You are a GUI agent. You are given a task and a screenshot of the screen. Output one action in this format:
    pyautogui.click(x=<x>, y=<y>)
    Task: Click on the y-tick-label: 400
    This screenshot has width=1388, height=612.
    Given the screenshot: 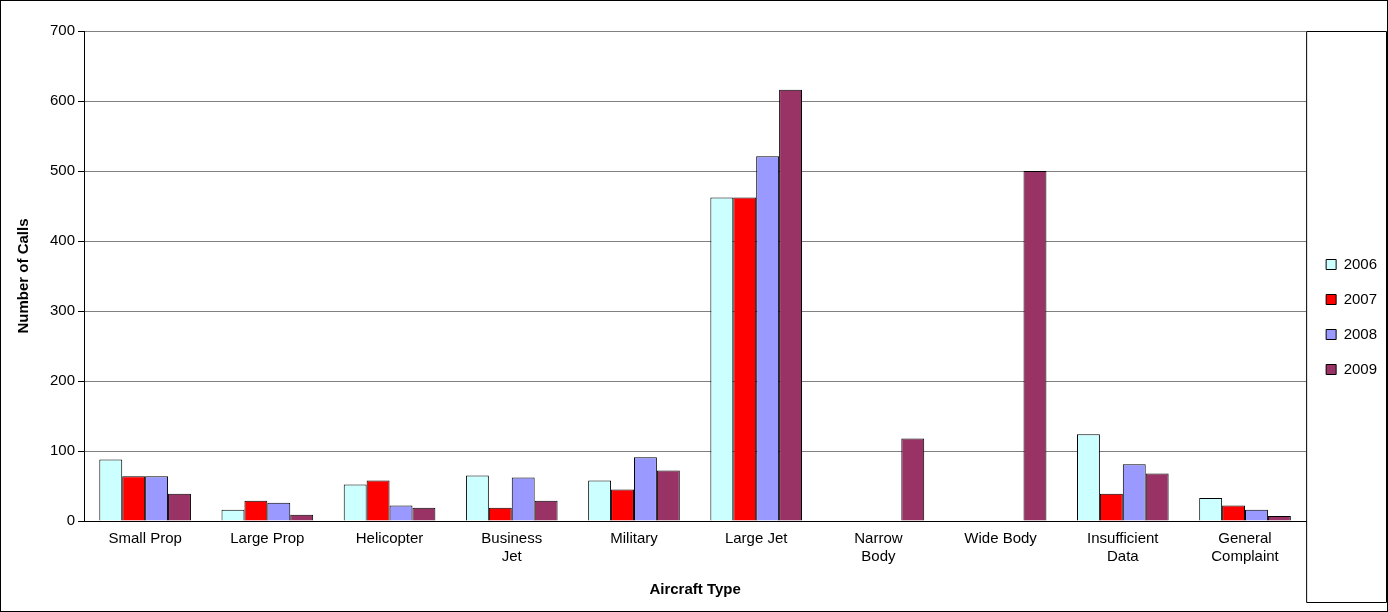 What is the action you would take?
    pyautogui.click(x=63, y=240)
    